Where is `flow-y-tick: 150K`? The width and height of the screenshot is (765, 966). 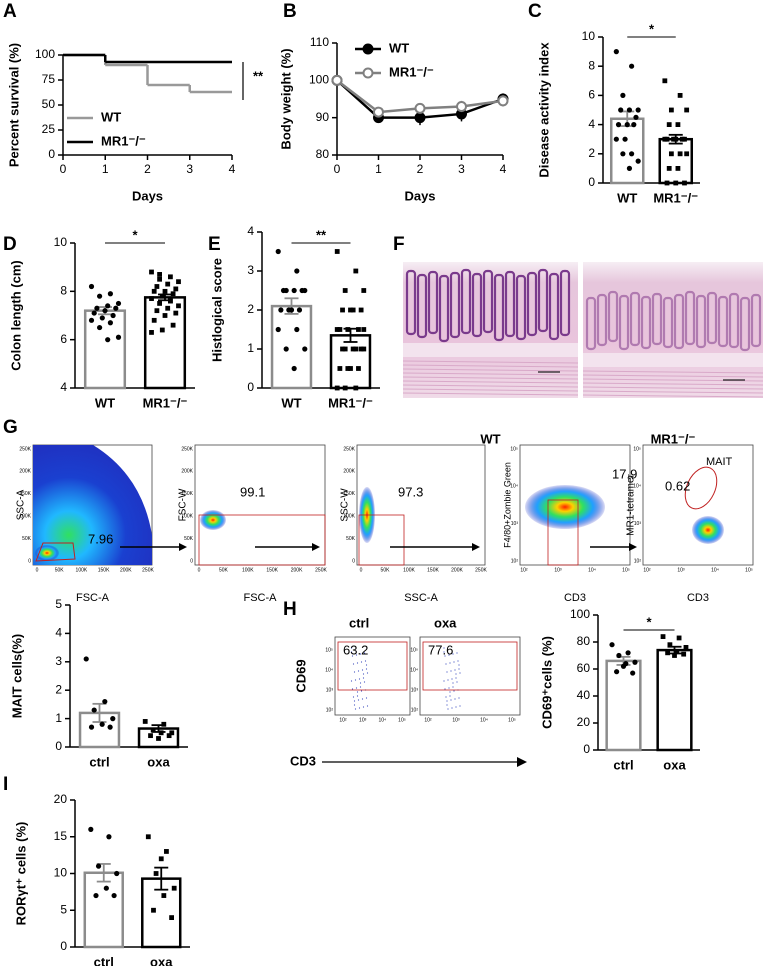 flow-y-tick: 150K is located at coordinates (349, 494).